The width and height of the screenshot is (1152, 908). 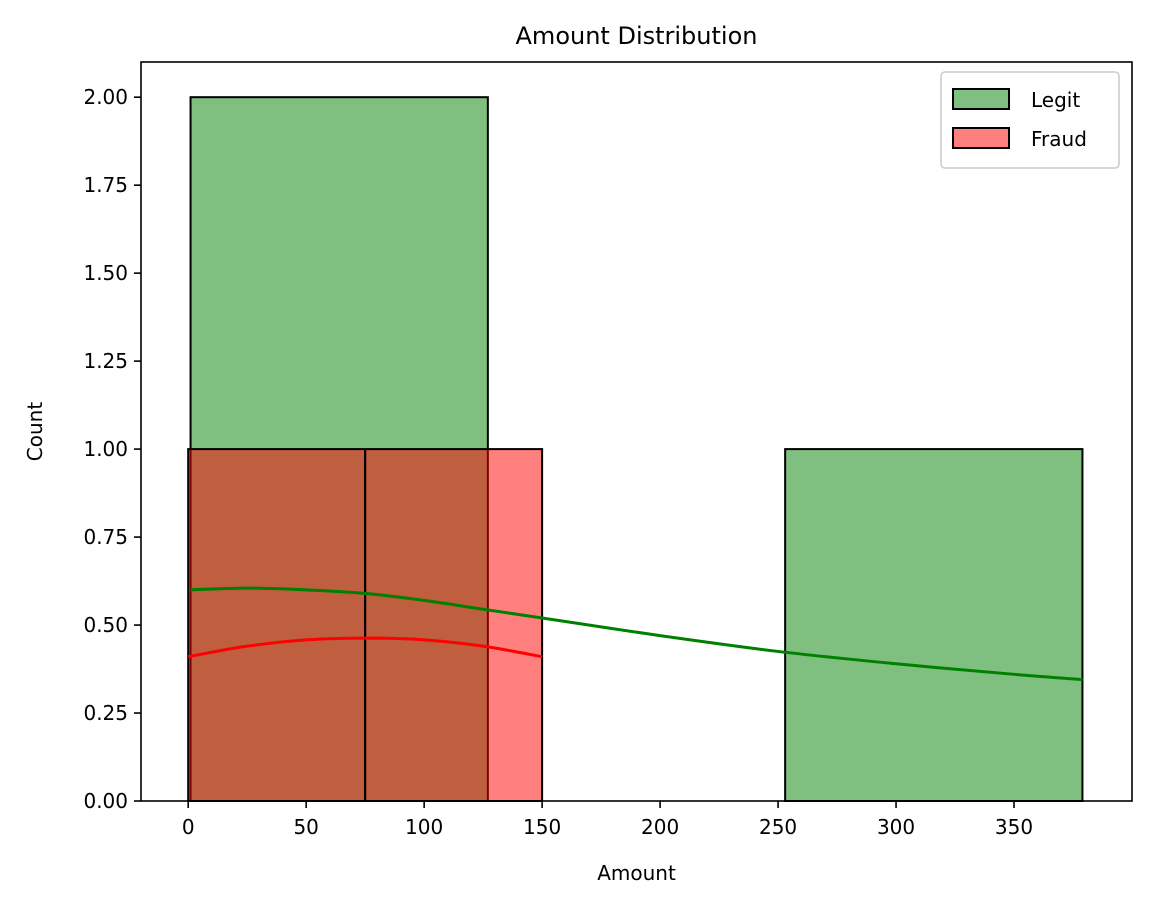 What do you see at coordinates (778, 827) in the screenshot?
I see `x-tick-label-5: 250` at bounding box center [778, 827].